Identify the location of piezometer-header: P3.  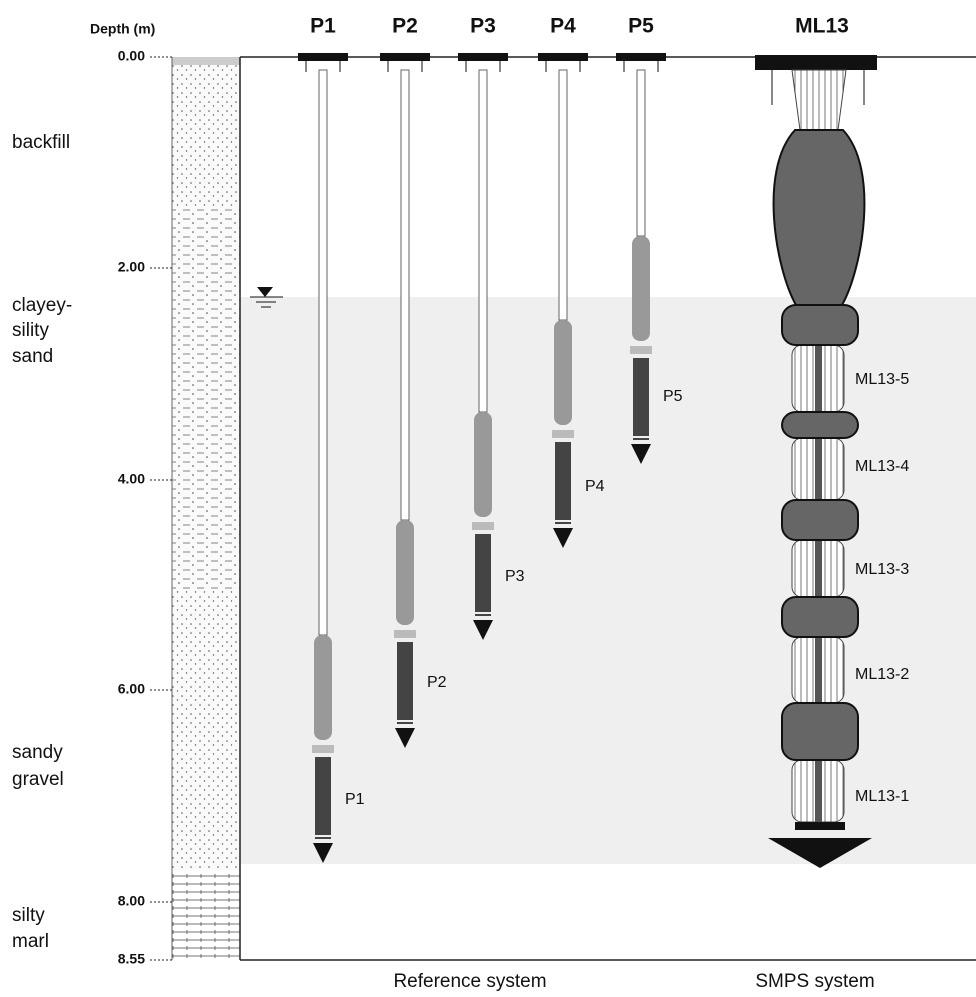
(483, 26).